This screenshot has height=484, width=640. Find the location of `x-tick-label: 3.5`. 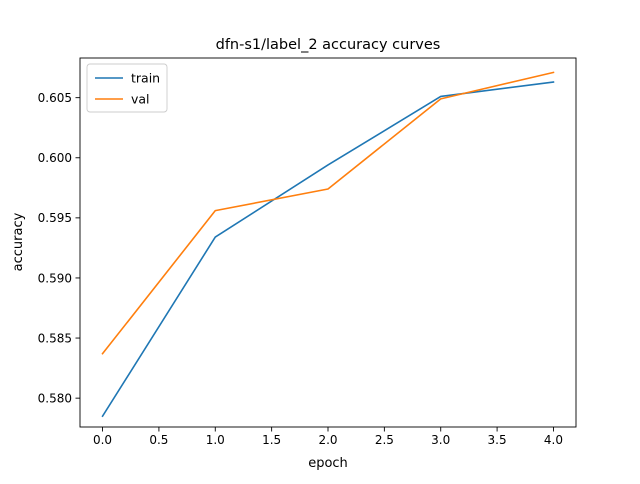

x-tick-label: 3.5 is located at coordinates (497, 440).